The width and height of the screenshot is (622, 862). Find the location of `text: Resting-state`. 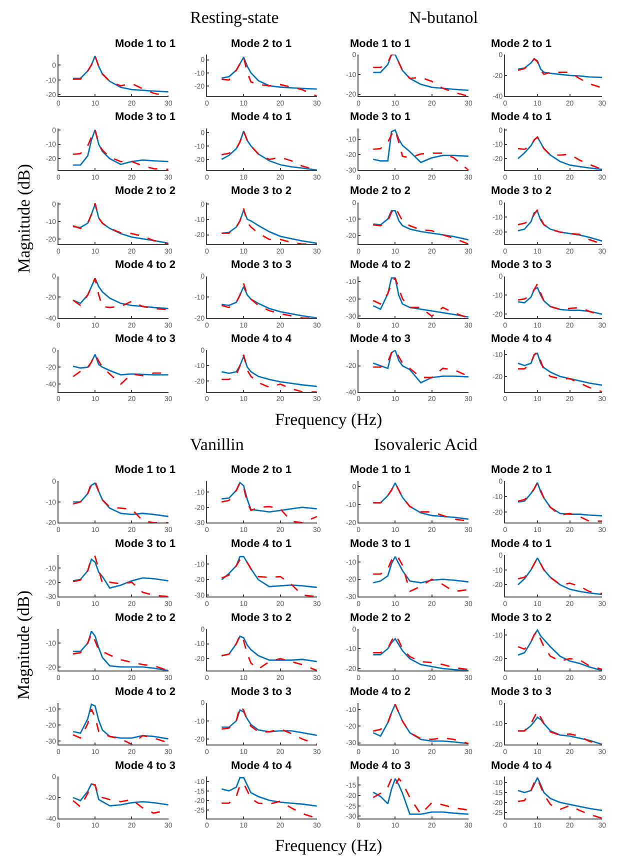

text: Resting-state is located at coordinates (234, 17).